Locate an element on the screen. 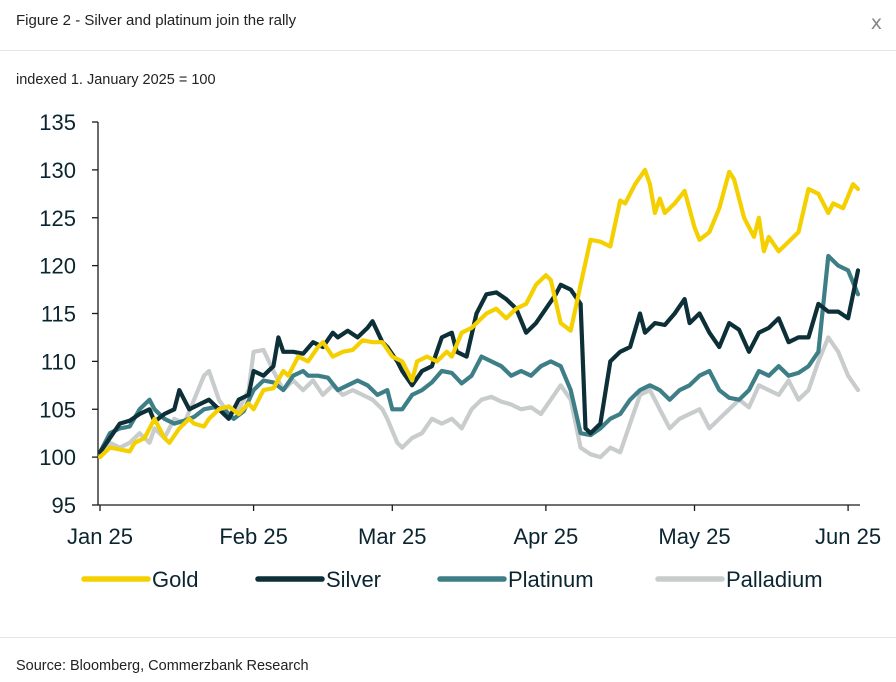  source-note: Source: Bloomberg, Commerzbank Research is located at coordinates (162, 666).